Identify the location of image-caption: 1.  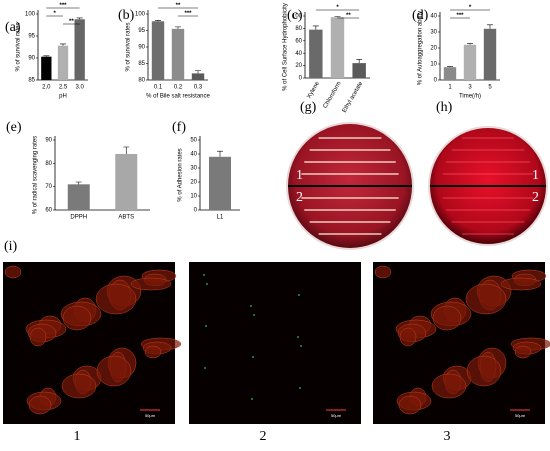
(77, 436).